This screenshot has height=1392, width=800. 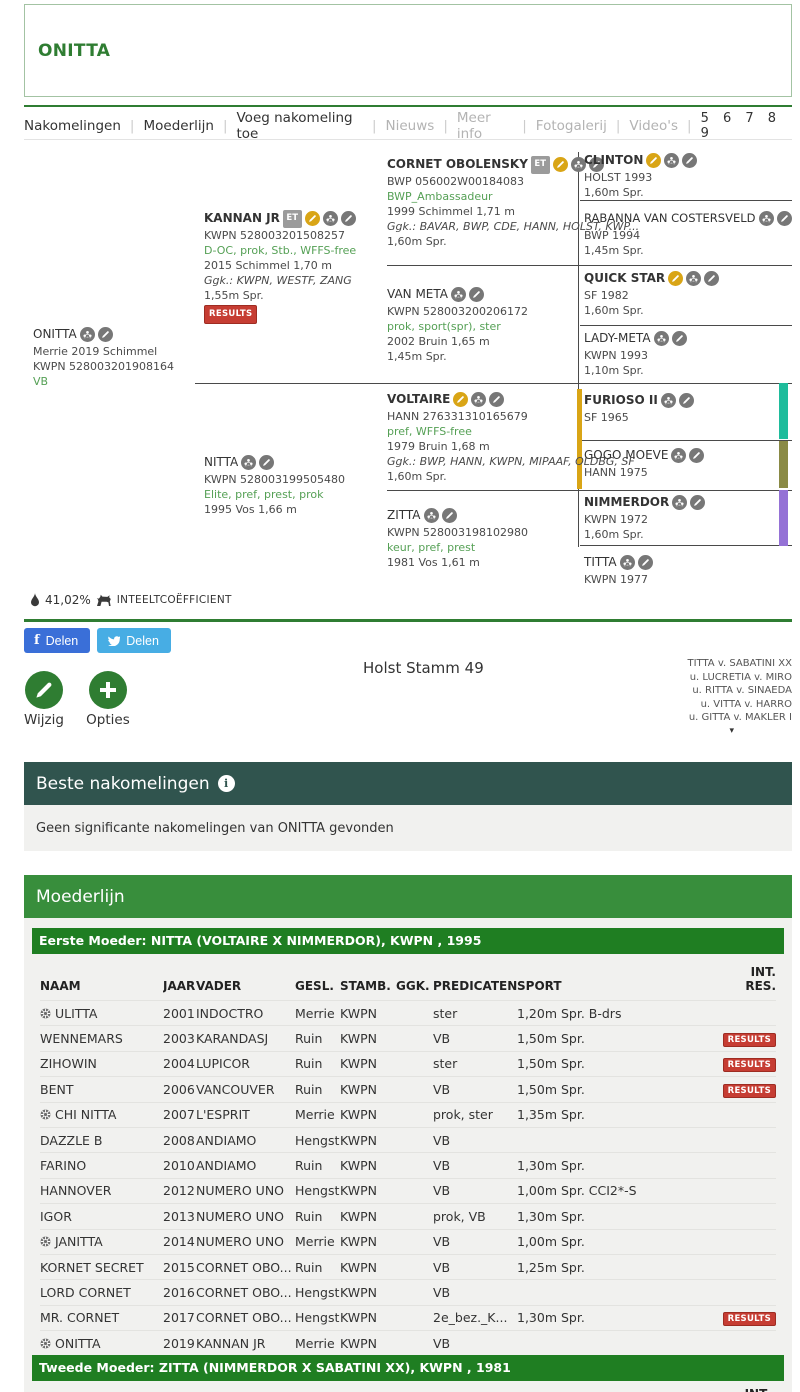 What do you see at coordinates (417, 294) in the screenshot?
I see `horse-name-link: VAN META` at bounding box center [417, 294].